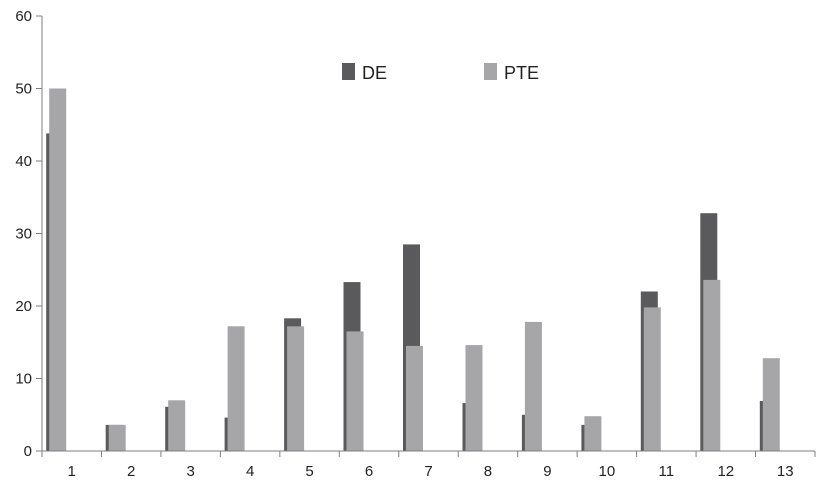 This screenshot has width=823, height=486. I want to click on y-tick-label: 20, so click(23, 306).